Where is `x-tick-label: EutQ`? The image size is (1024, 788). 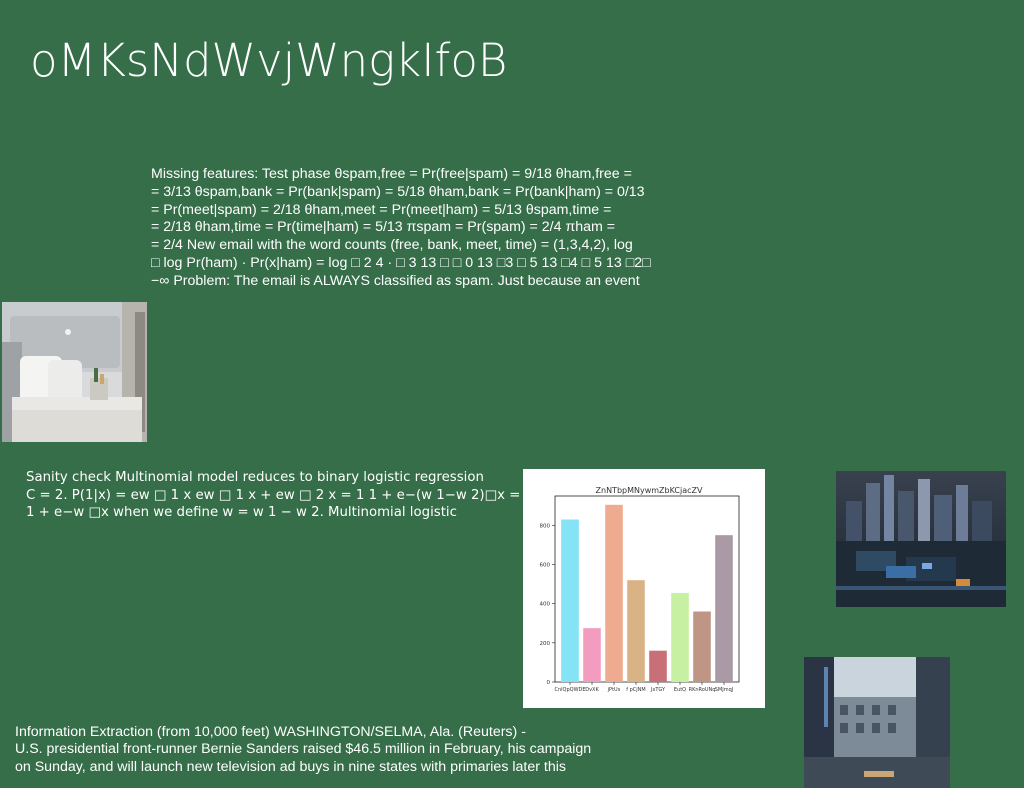 x-tick-label: EutQ is located at coordinates (680, 690).